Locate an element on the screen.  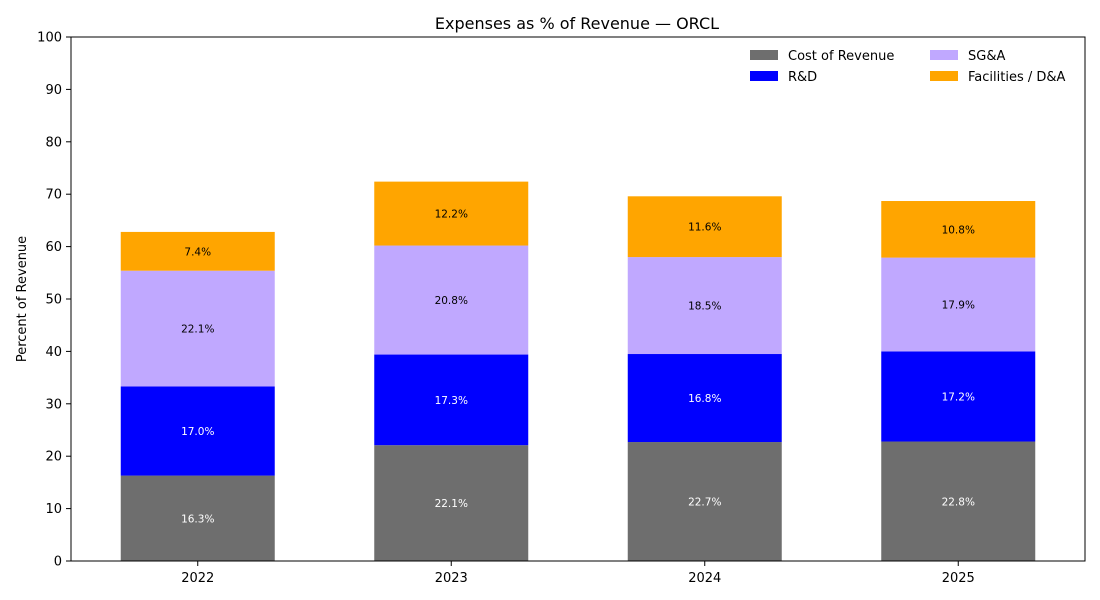
bar-value-label: 12.2% is located at coordinates (451, 215).